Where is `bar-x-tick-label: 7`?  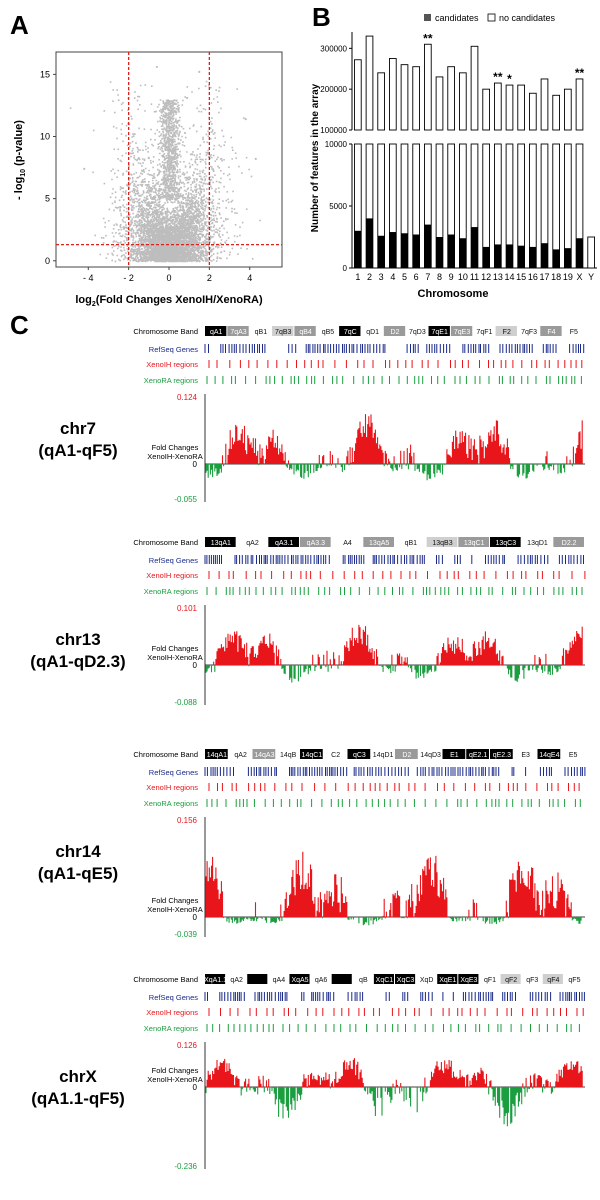 bar-x-tick-label: 7 is located at coordinates (427, 277).